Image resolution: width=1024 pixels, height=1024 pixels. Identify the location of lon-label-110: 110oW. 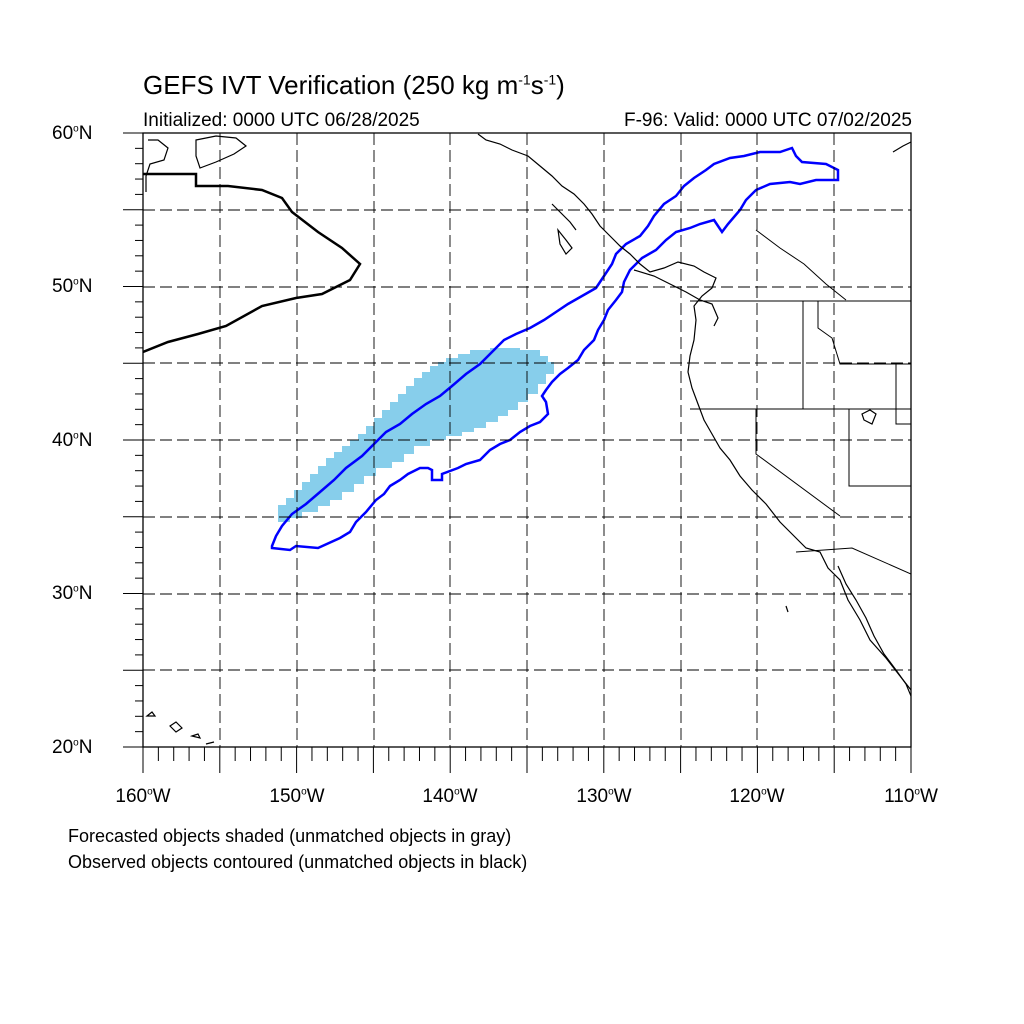
(911, 796).